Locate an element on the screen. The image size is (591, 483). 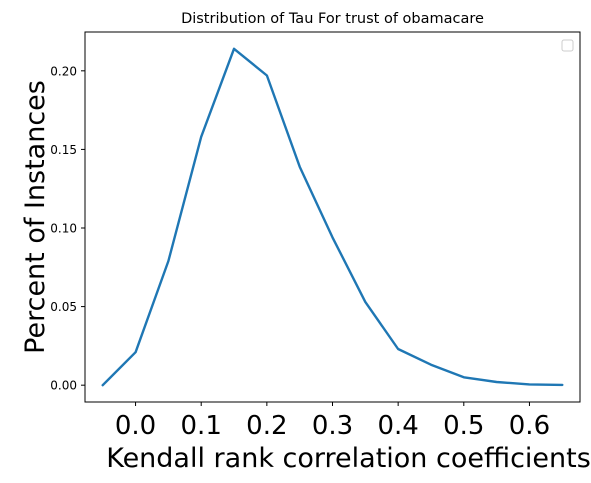
y-tick-label: 0.10 is located at coordinates (63, 229).